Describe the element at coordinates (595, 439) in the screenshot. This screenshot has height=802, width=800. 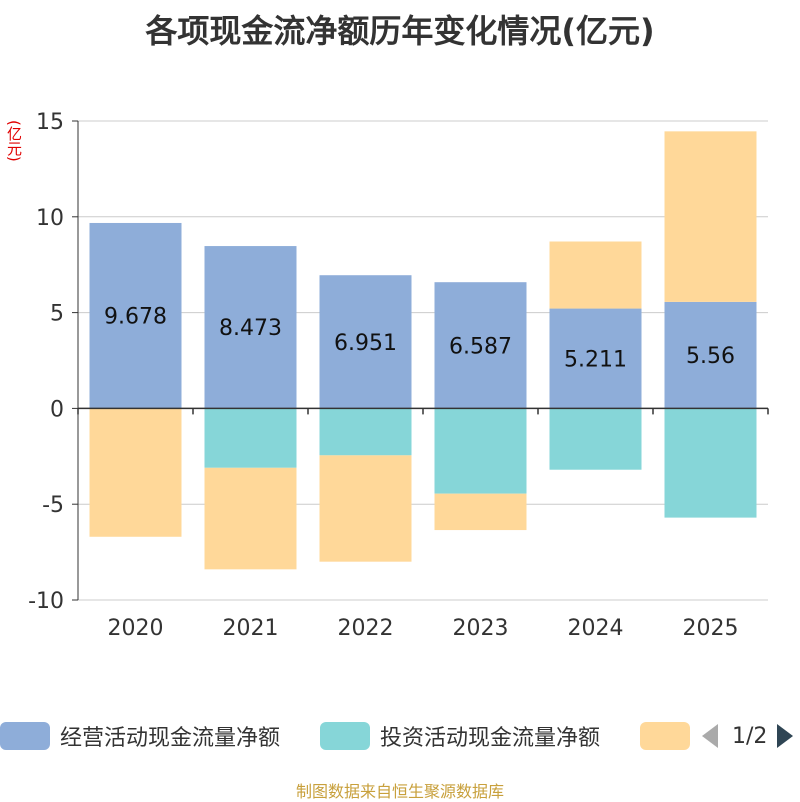
I see `bar-investing-2024` at that location.